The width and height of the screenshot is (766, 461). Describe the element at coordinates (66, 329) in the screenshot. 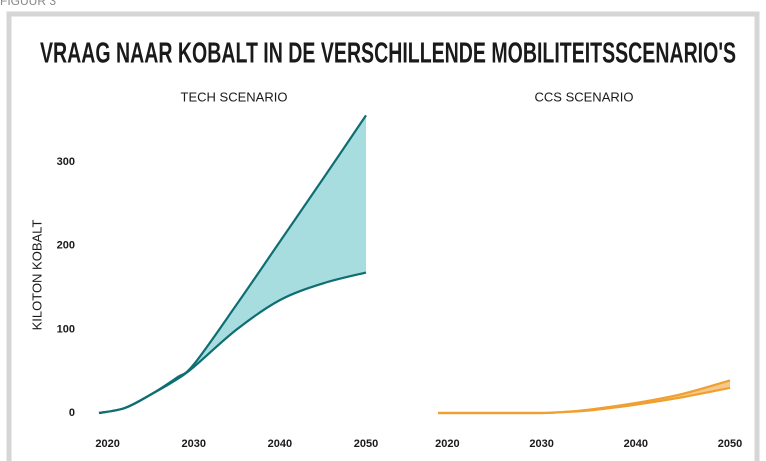

I see `y-tick-label: 100` at that location.